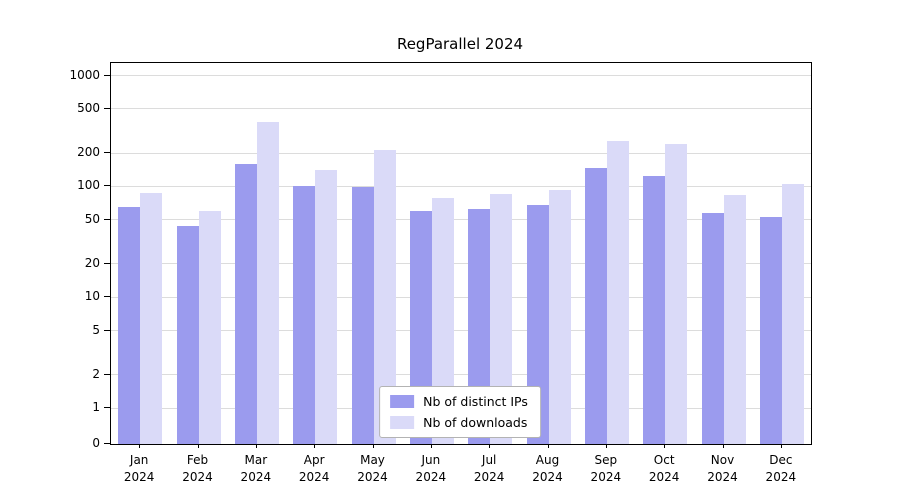 Image resolution: width=900 pixels, height=500 pixels. What do you see at coordinates (781, 468) in the screenshot?
I see `x-tick-label: Dec 2024` at bounding box center [781, 468].